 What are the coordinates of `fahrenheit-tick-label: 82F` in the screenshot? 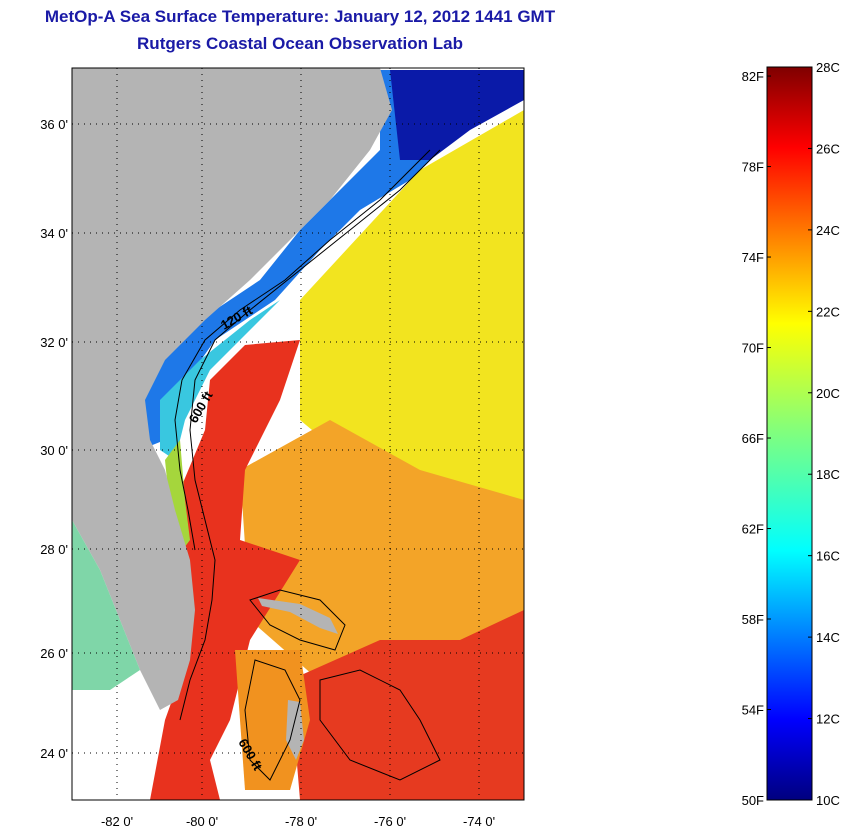 It's located at (753, 76).